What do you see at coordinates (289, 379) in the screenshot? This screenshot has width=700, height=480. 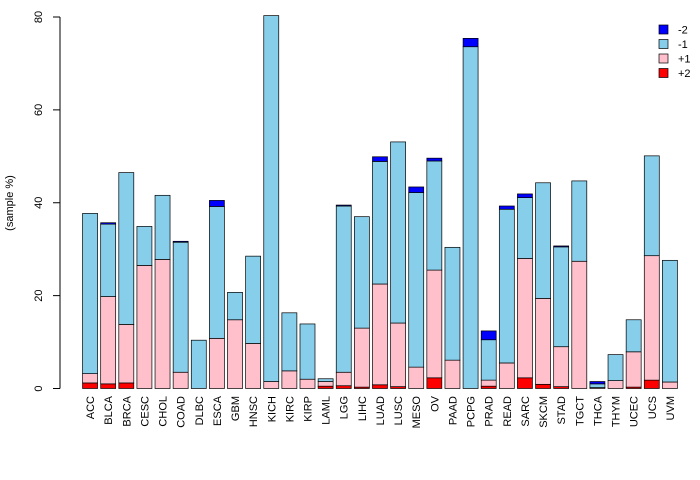 I see `bar-segment-kirc-plus1` at bounding box center [289, 379].